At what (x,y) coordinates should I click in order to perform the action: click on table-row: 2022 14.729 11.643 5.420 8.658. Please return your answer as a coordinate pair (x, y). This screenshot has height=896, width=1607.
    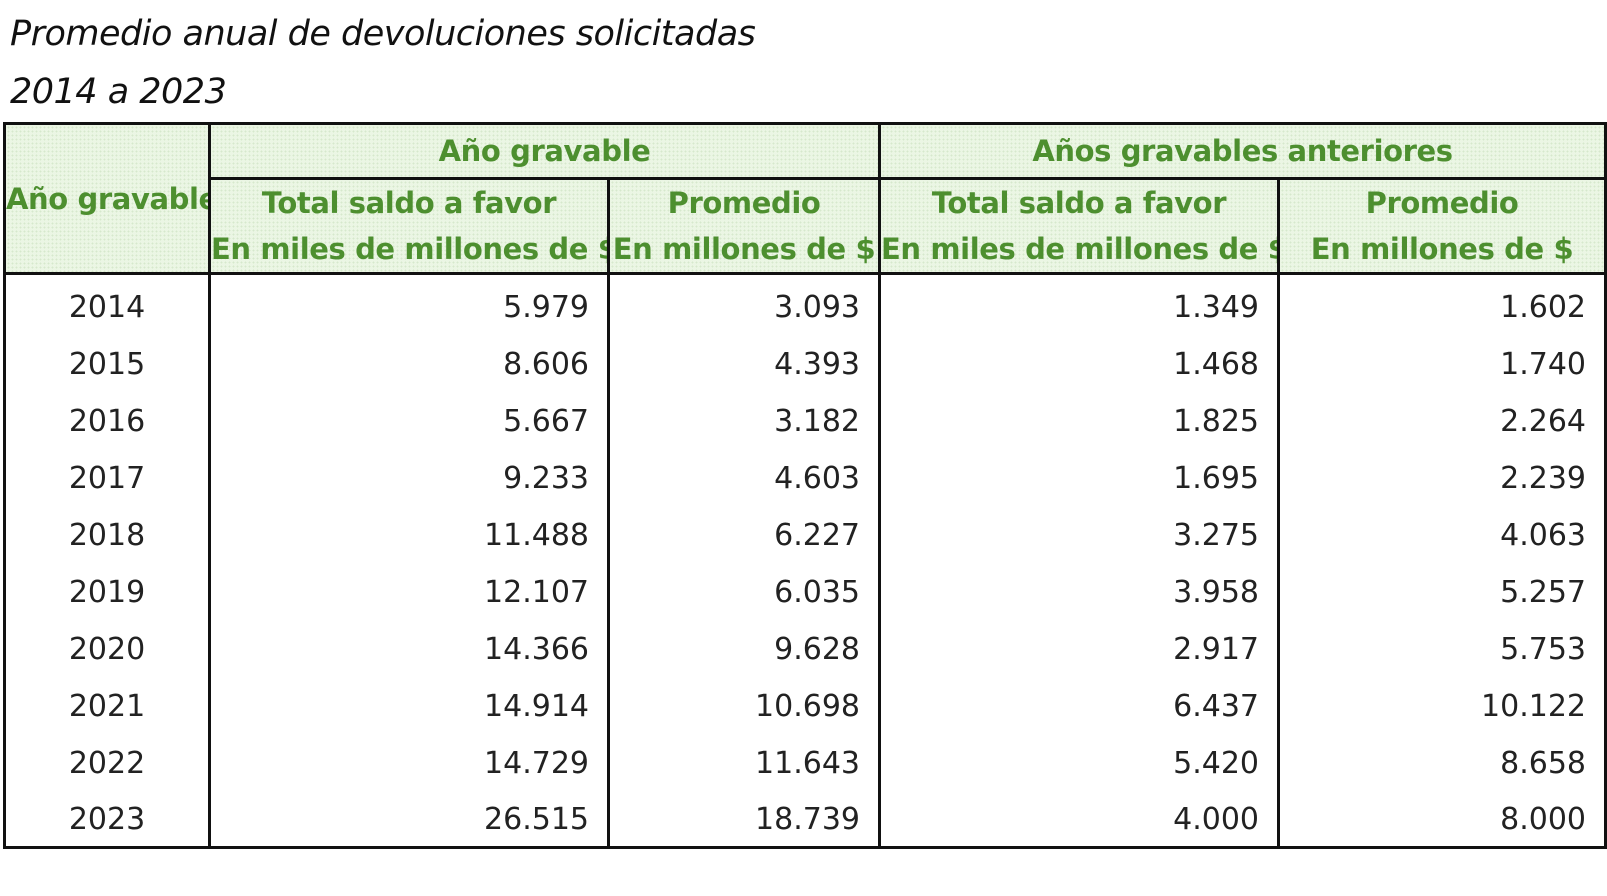
    Looking at the image, I should click on (805, 763).